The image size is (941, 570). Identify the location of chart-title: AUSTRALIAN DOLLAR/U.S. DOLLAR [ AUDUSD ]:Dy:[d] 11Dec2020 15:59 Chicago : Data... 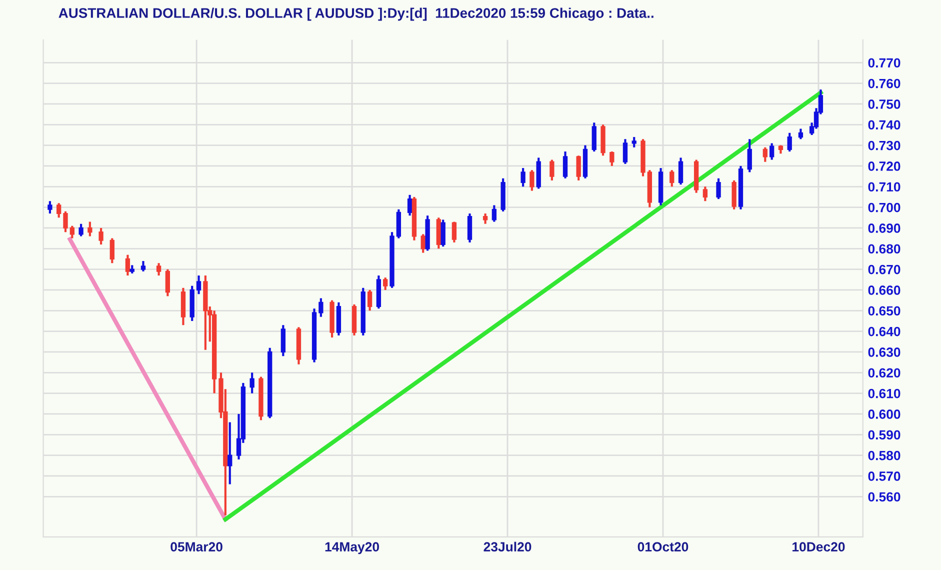
(356, 14).